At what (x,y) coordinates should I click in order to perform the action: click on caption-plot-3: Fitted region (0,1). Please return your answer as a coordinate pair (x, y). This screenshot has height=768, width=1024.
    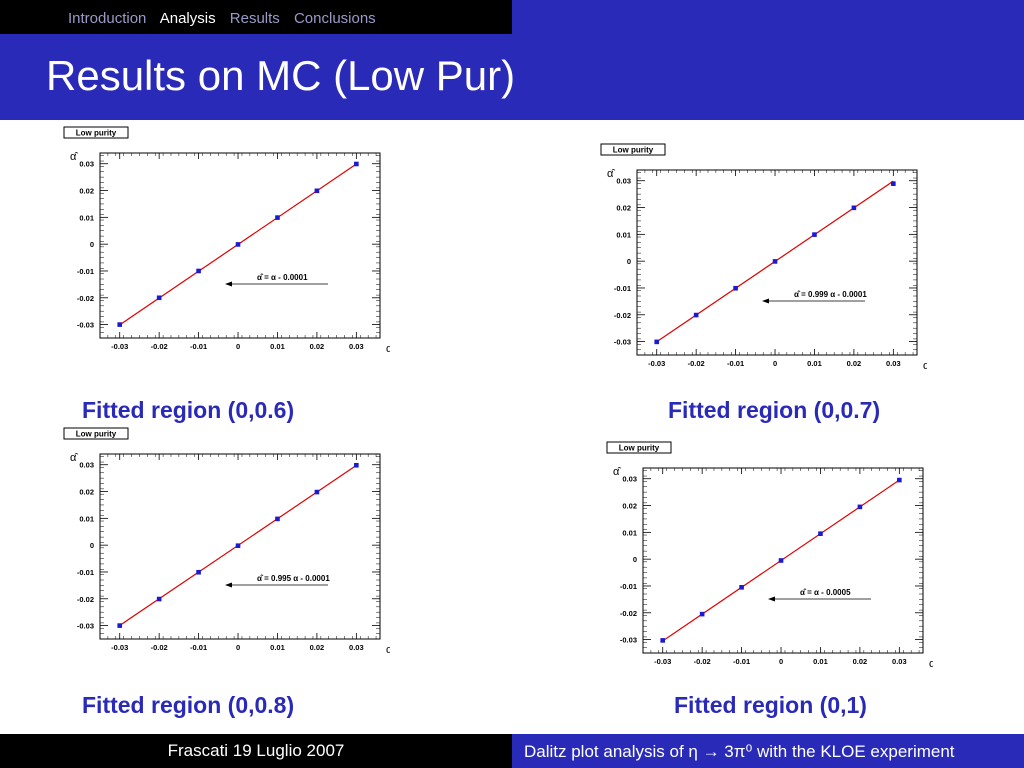
    Looking at the image, I should click on (770, 705).